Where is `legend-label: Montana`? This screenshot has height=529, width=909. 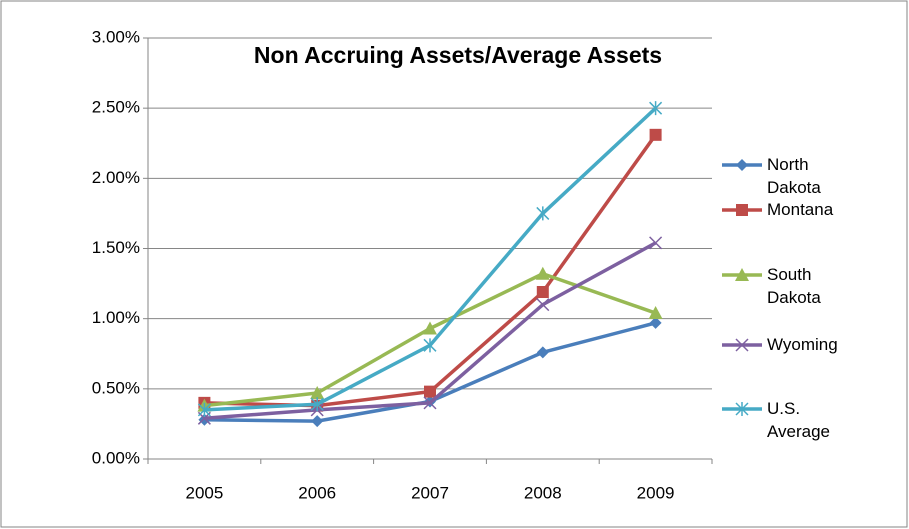 legend-label: Montana is located at coordinates (800, 209).